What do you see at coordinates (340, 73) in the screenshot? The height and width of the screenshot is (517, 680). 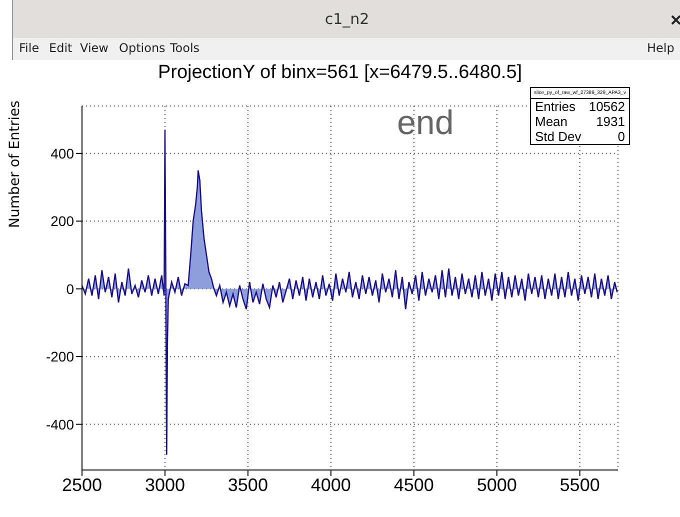 I see `chart-title: ProjectionY of binx=561 [x=6479.5..6480.5]` at bounding box center [340, 73].